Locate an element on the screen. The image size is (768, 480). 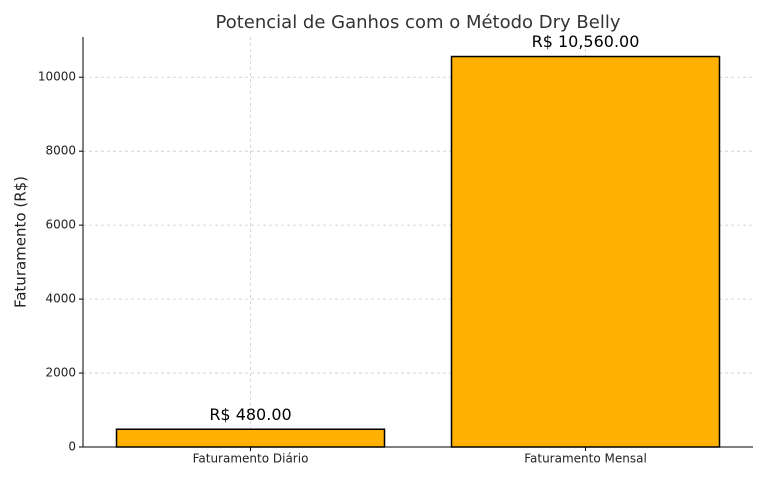
y-axis-label: Faturamento (R$) is located at coordinates (21, 242).